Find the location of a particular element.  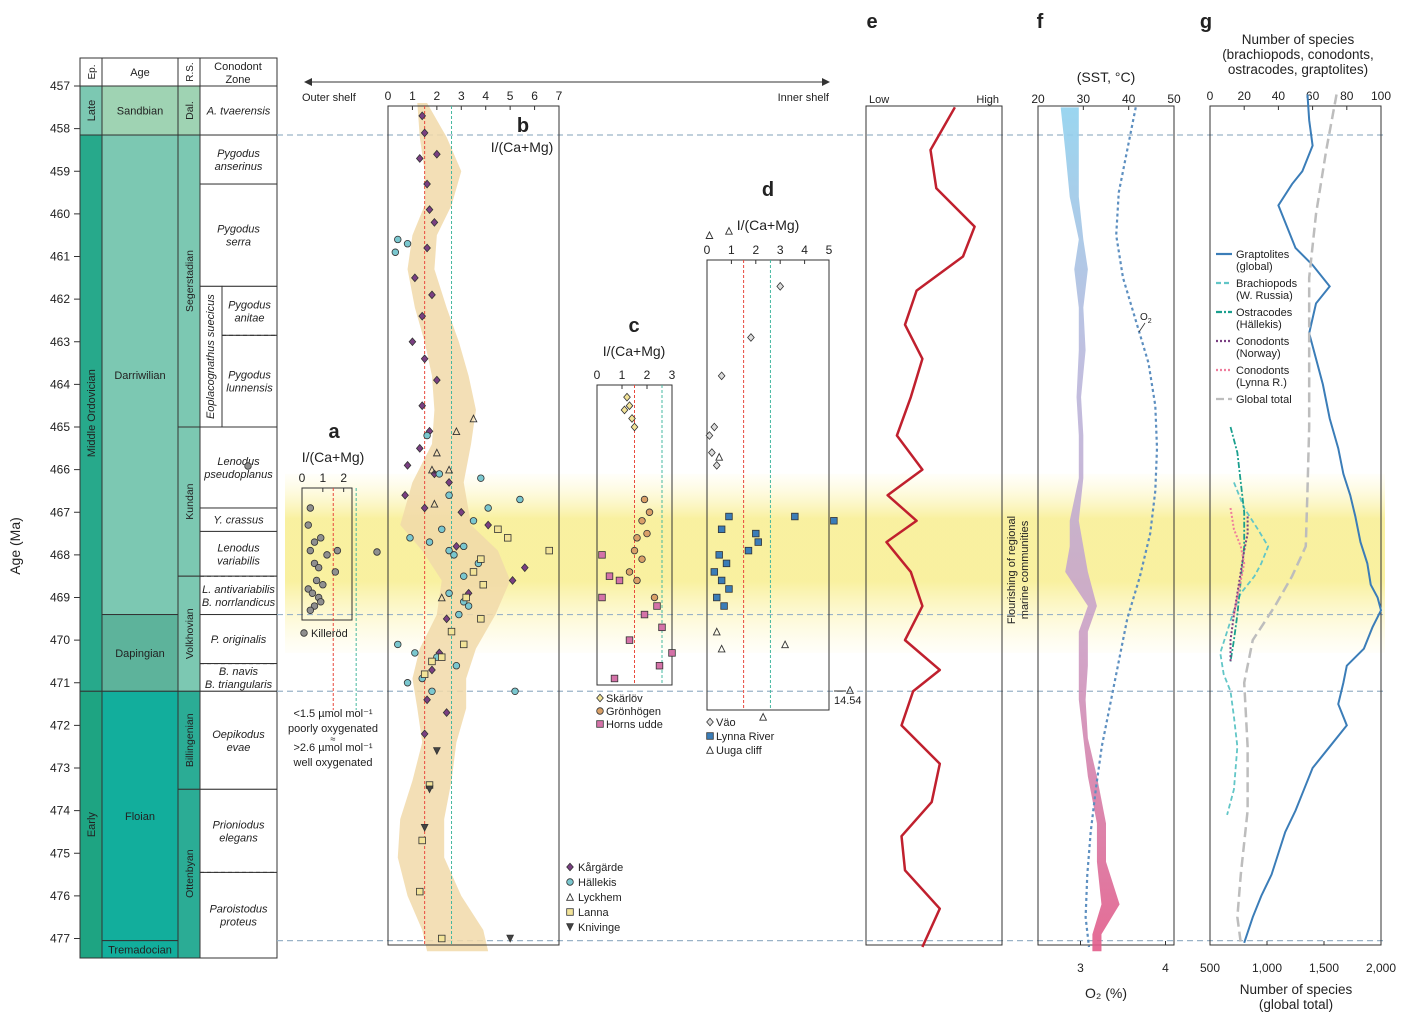

x-tick-label: 4 is located at coordinates (804, 250).